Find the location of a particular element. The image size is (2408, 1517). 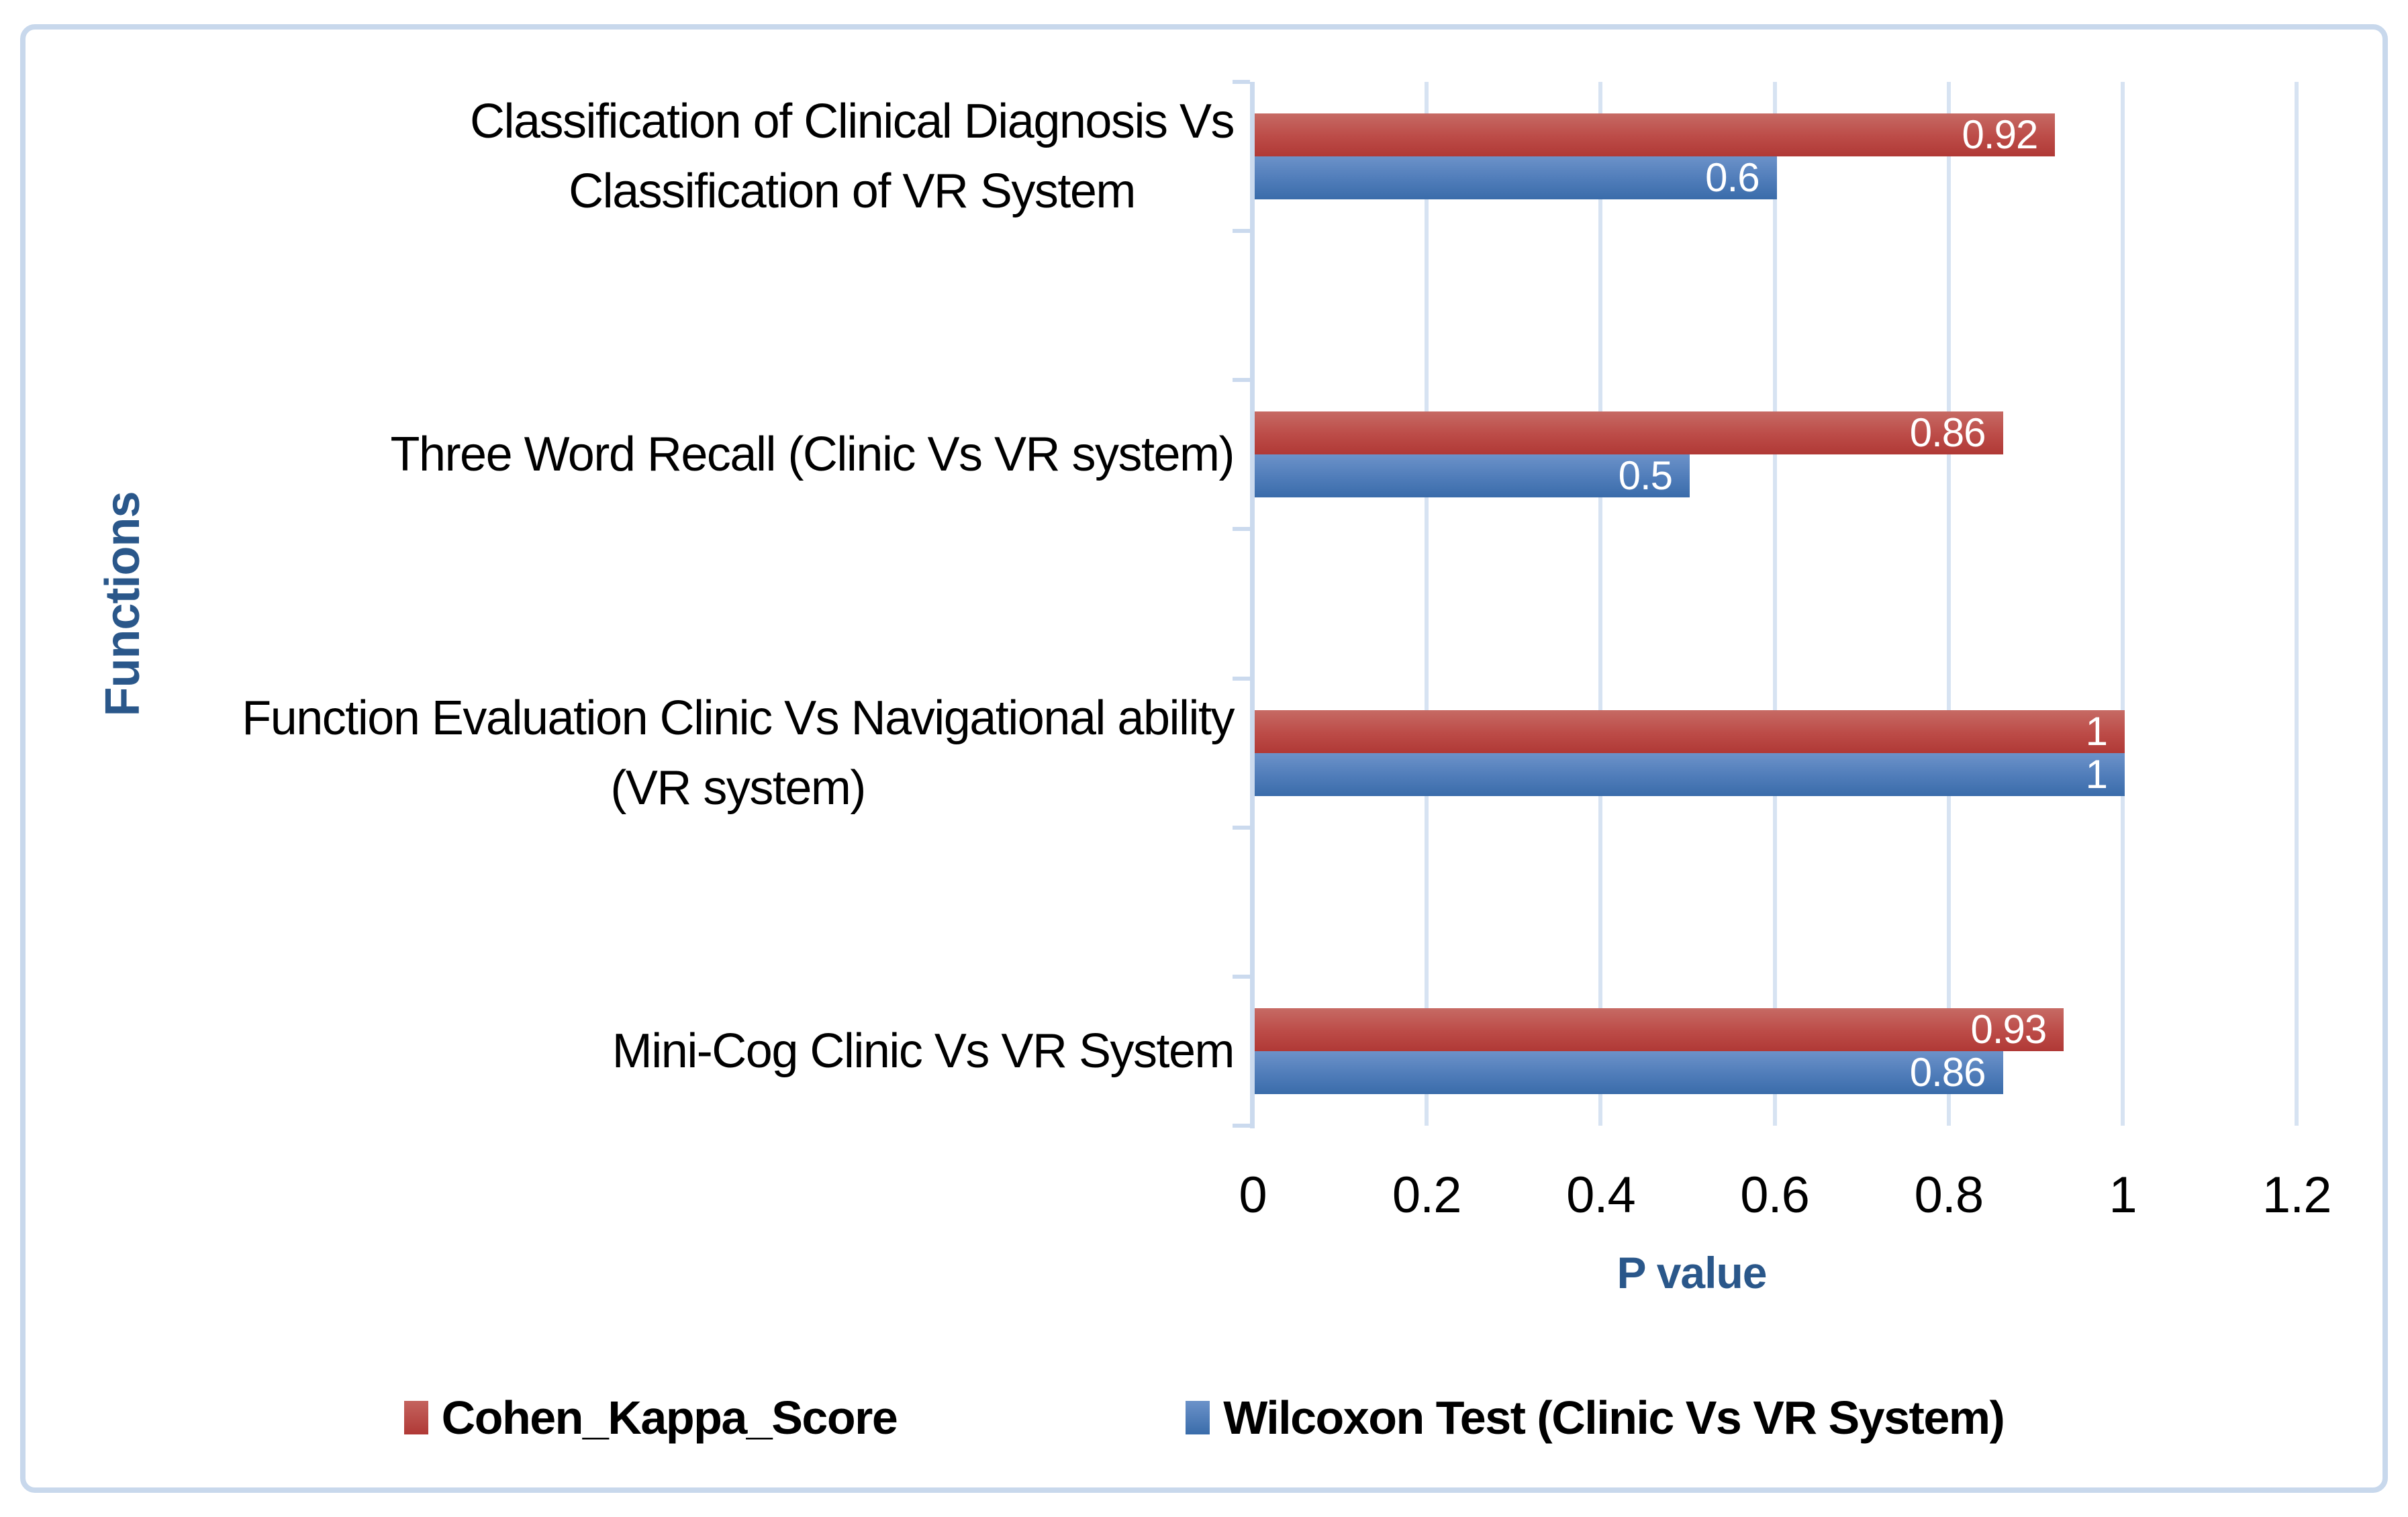

category-label-line: Three Word Recall (Clinic Vs VR system) is located at coordinates (812, 455).